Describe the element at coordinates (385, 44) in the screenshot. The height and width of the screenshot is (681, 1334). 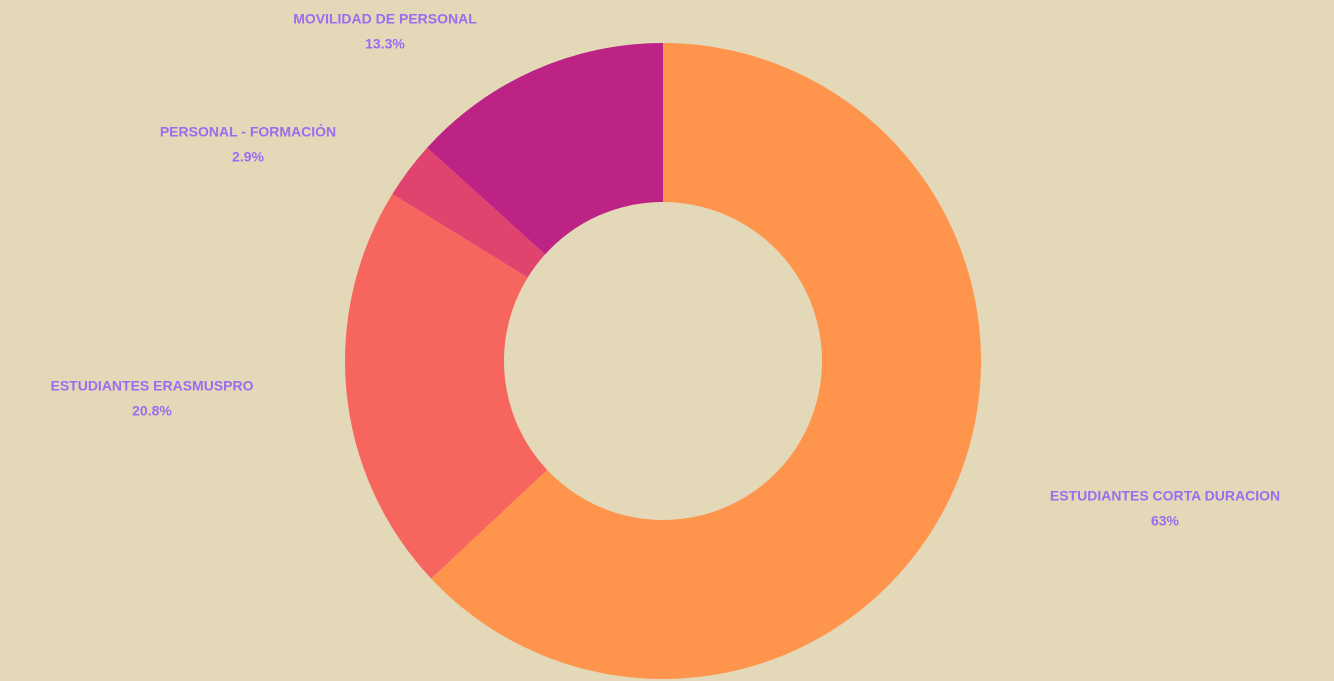
I see `slice-value-label: 13.3%` at that location.